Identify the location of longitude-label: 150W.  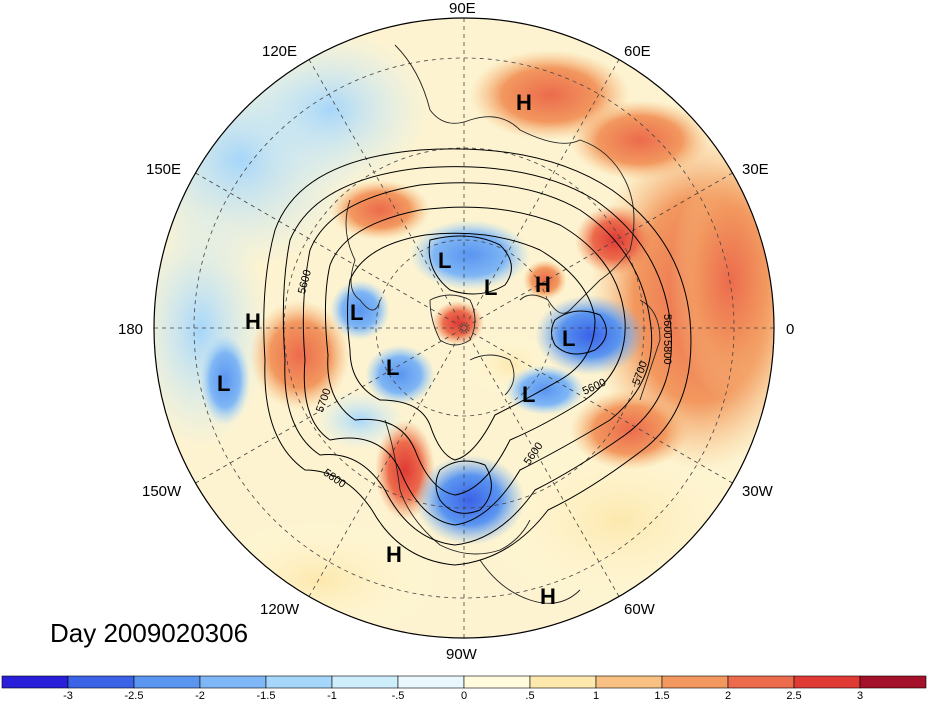
(162, 491).